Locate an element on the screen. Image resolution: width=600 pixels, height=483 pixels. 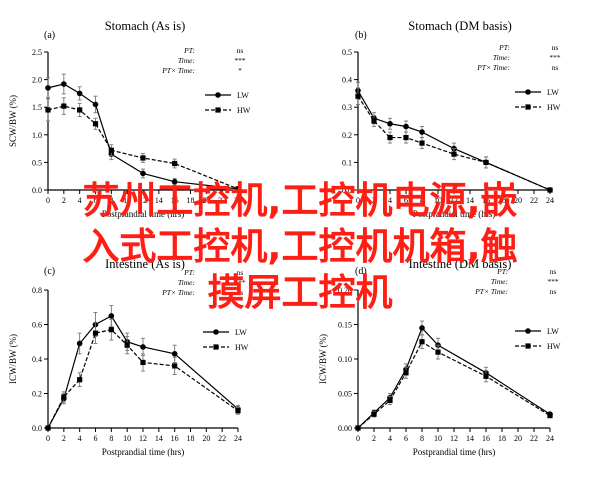
x-tick-label: 12 is located at coordinates (143, 438).